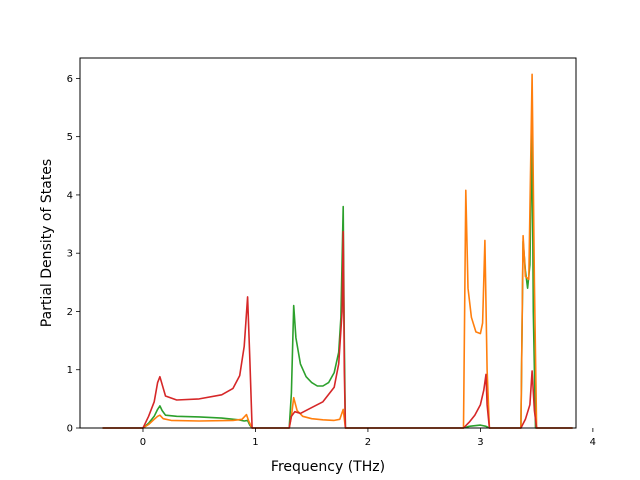 Image resolution: width=640 pixels, height=480 pixels. I want to click on x-tick-label: 1, so click(255, 442).